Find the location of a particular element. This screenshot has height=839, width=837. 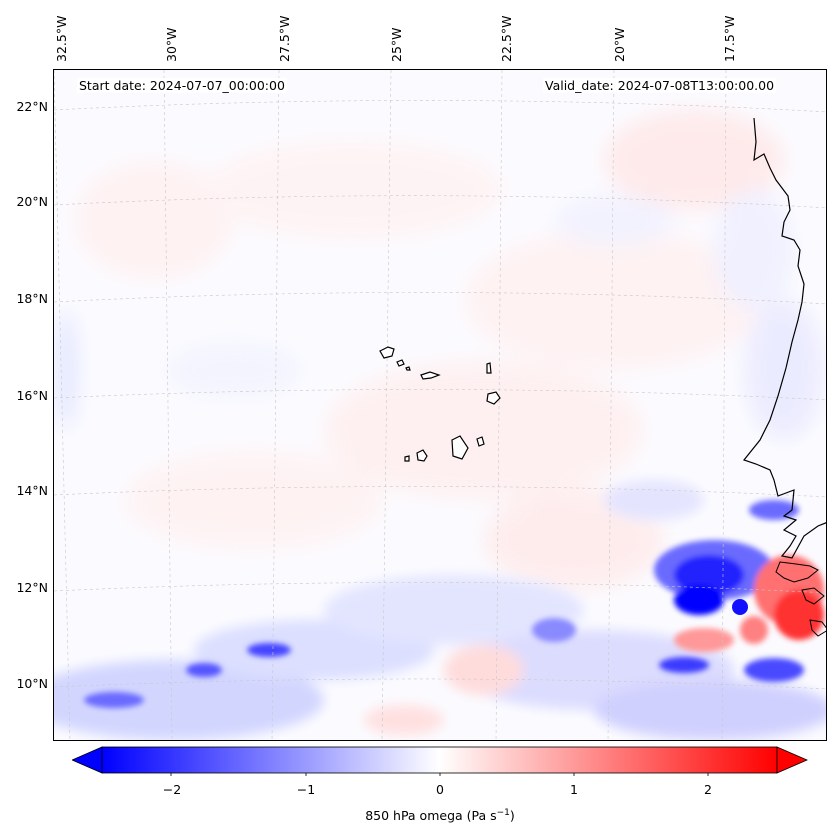

cape-verde-islands is located at coordinates (440, 404).